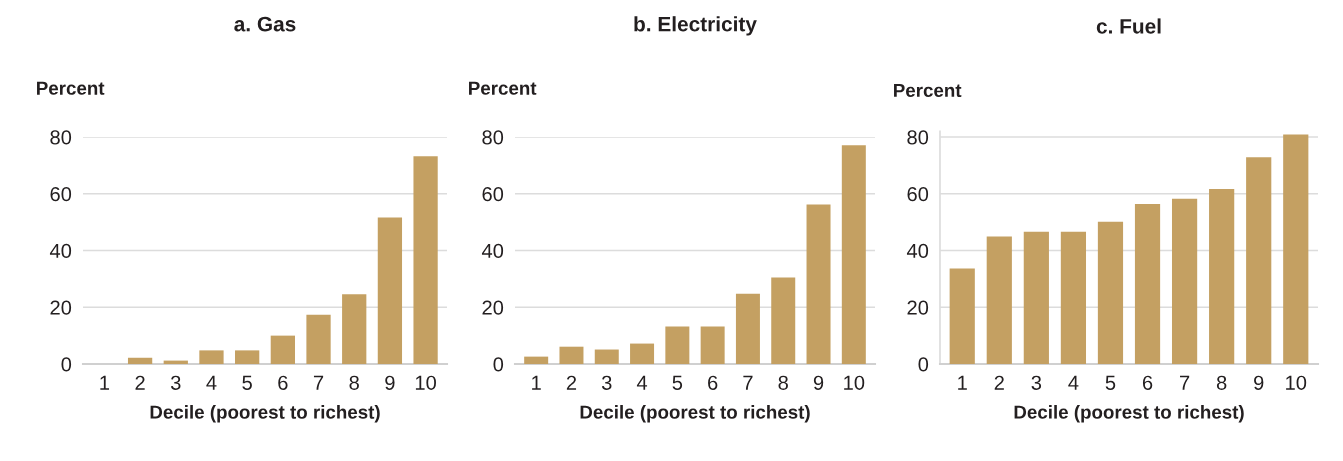 The width and height of the screenshot is (1343, 461). I want to click on chart-title: a. Gas, so click(265, 24).